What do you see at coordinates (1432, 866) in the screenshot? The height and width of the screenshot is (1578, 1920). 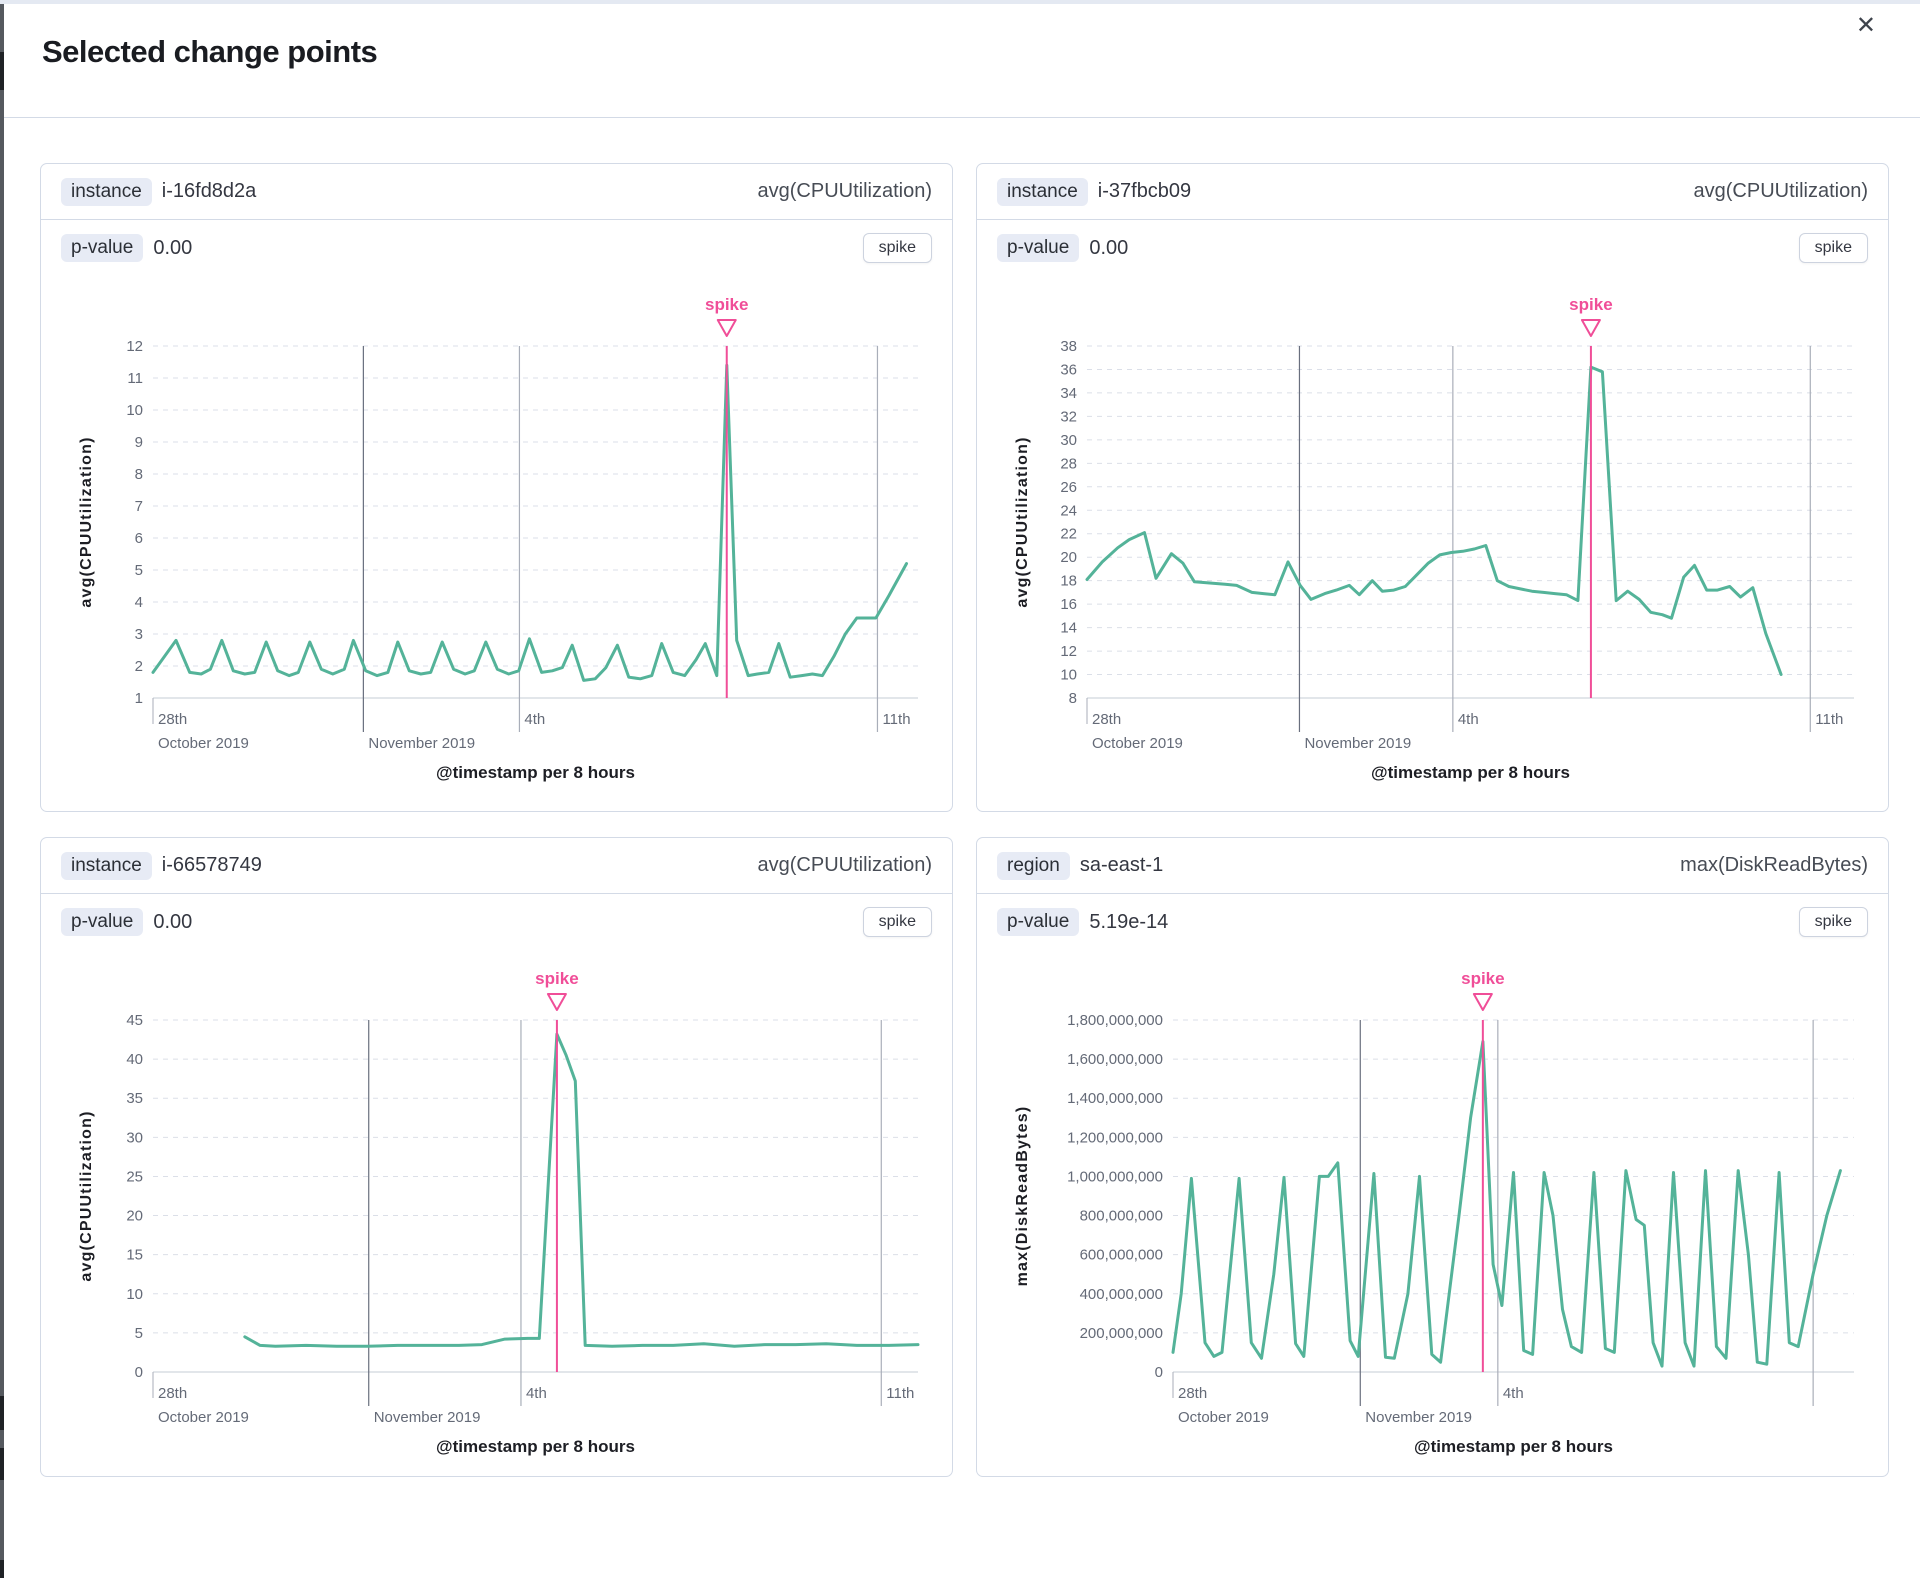 I see `card-header: region sa-east-1 max(DiskReadBytes)` at bounding box center [1432, 866].